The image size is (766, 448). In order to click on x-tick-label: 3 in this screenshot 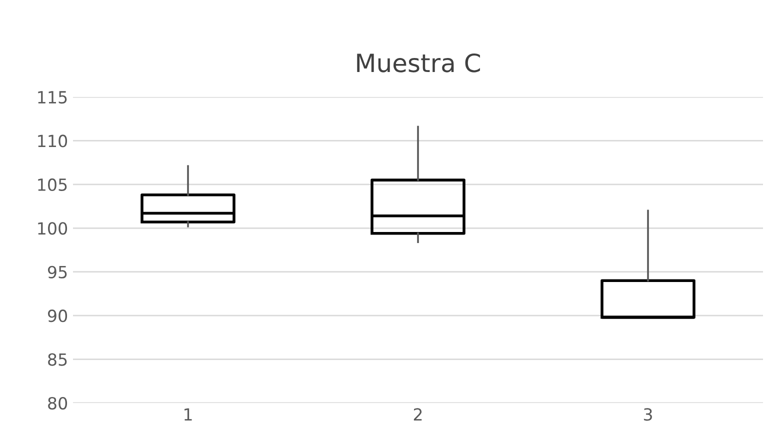, I will do `click(648, 414)`.